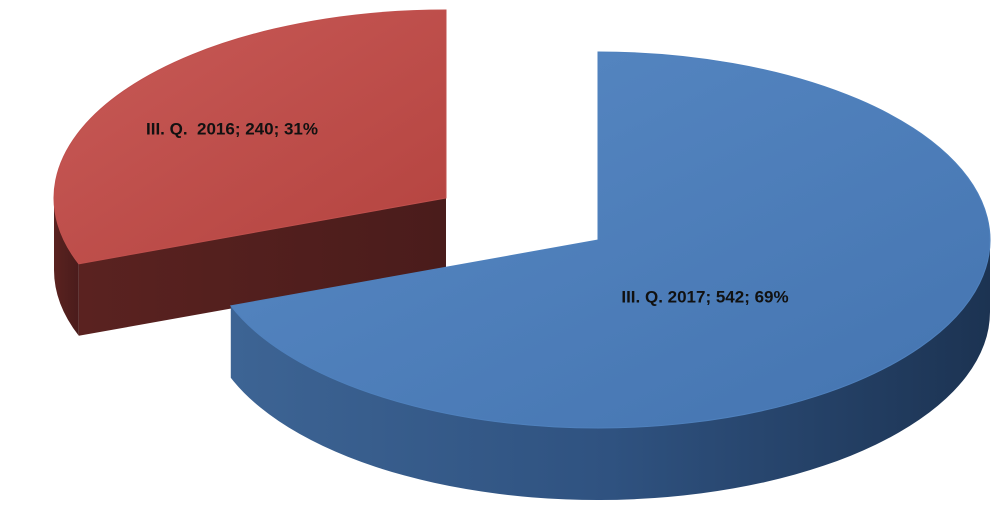  I want to click on slice-face, so click(262, 267).